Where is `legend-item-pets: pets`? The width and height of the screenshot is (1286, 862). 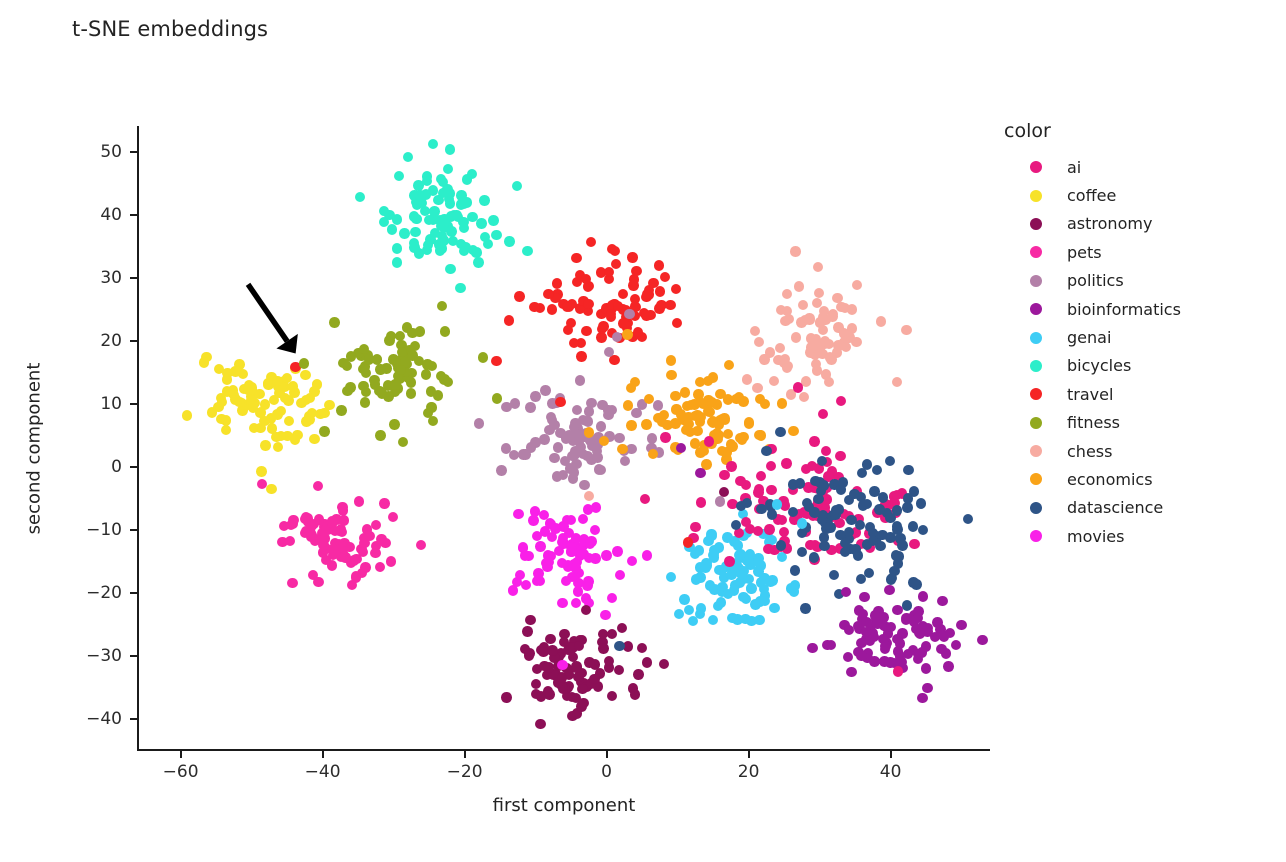 legend-item-pets: pets is located at coordinates (1139, 252).